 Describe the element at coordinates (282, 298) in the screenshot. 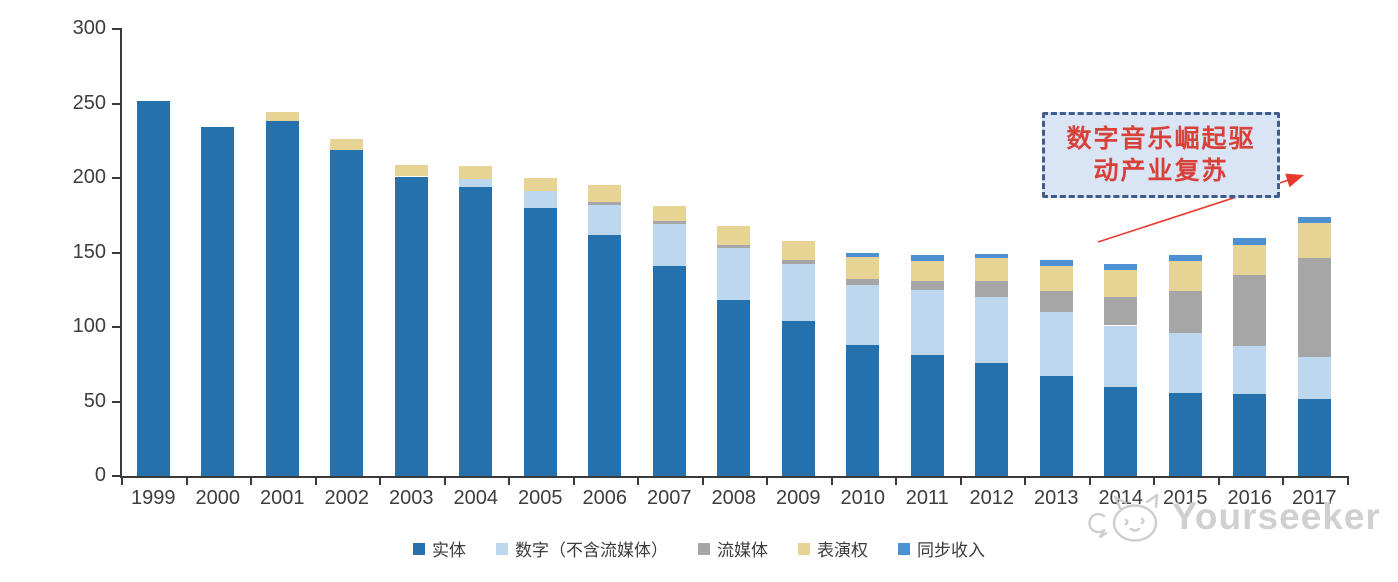

I see `bar-segment-2001-series0` at that location.